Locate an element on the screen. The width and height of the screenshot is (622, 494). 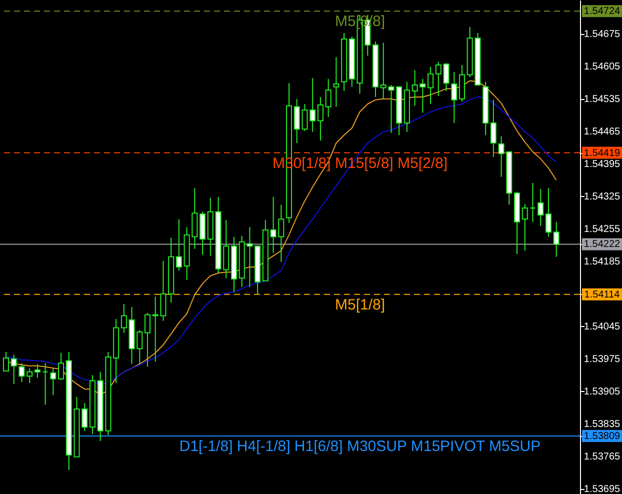
y-tick-label: 1.53695 is located at coordinates (602, 489).